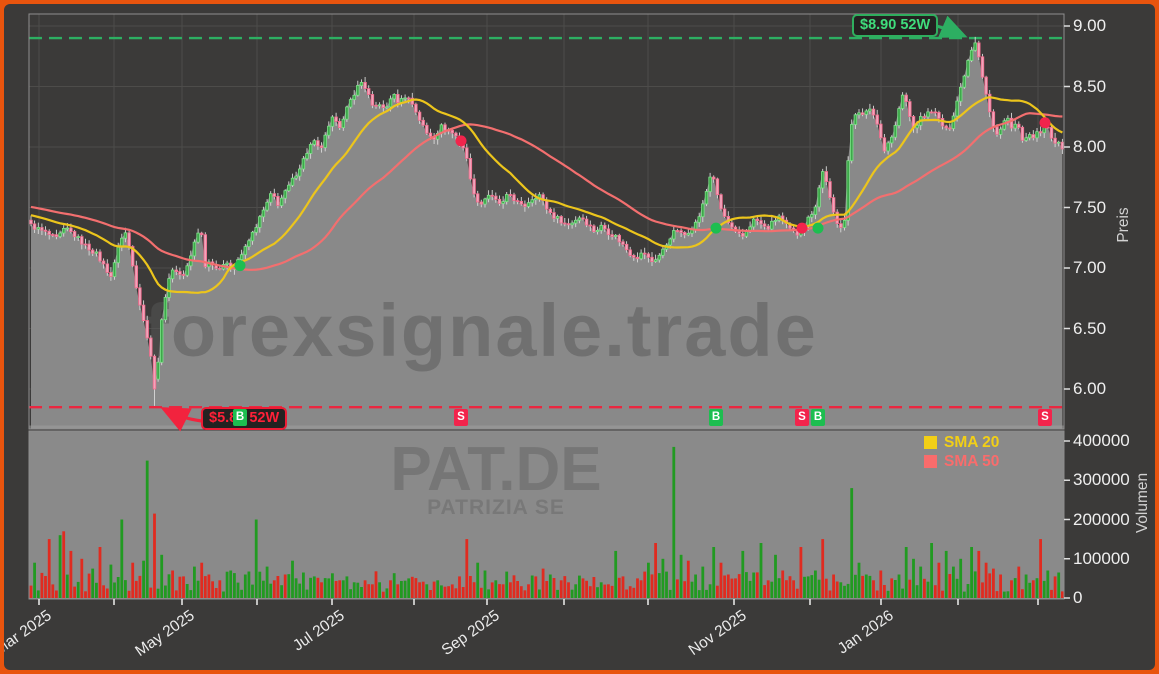  Describe the element at coordinates (1090, 388) in the screenshot. I see `price-tick-label: 6.00` at that location.